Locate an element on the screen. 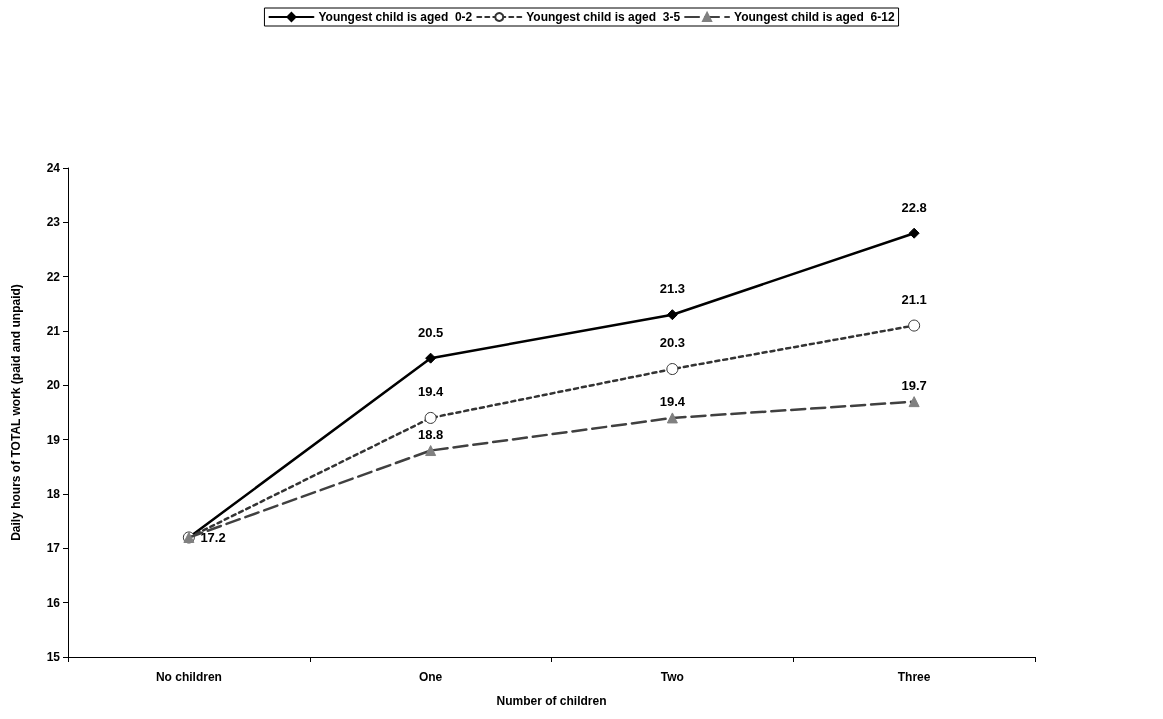  y-tick-label: 20 is located at coordinates (53, 385).